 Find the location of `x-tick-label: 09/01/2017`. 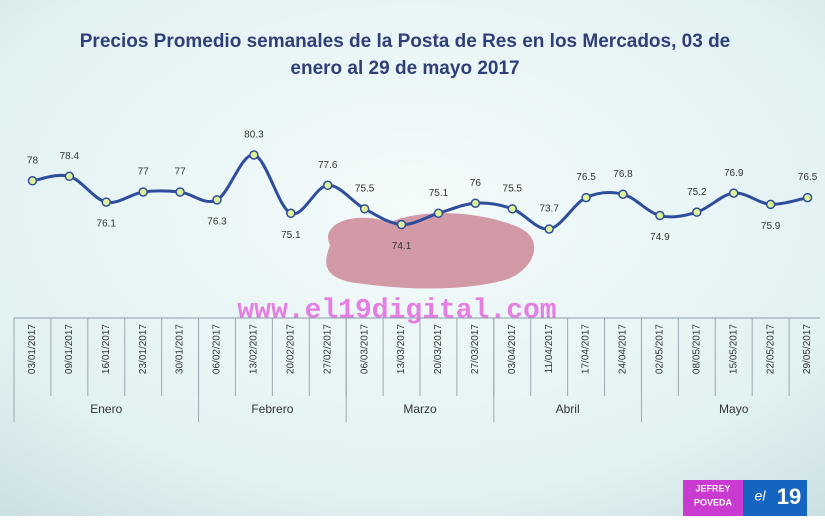

x-tick-label: 09/01/2017 is located at coordinates (69, 349).